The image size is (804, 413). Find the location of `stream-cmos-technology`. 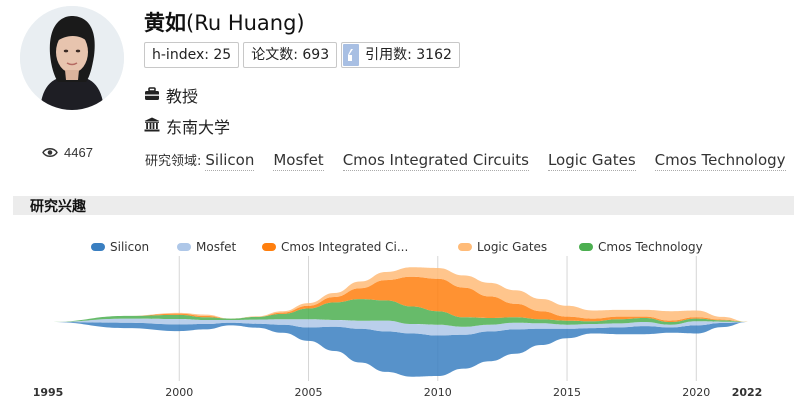

stream-cmos-technology is located at coordinates (399, 313).